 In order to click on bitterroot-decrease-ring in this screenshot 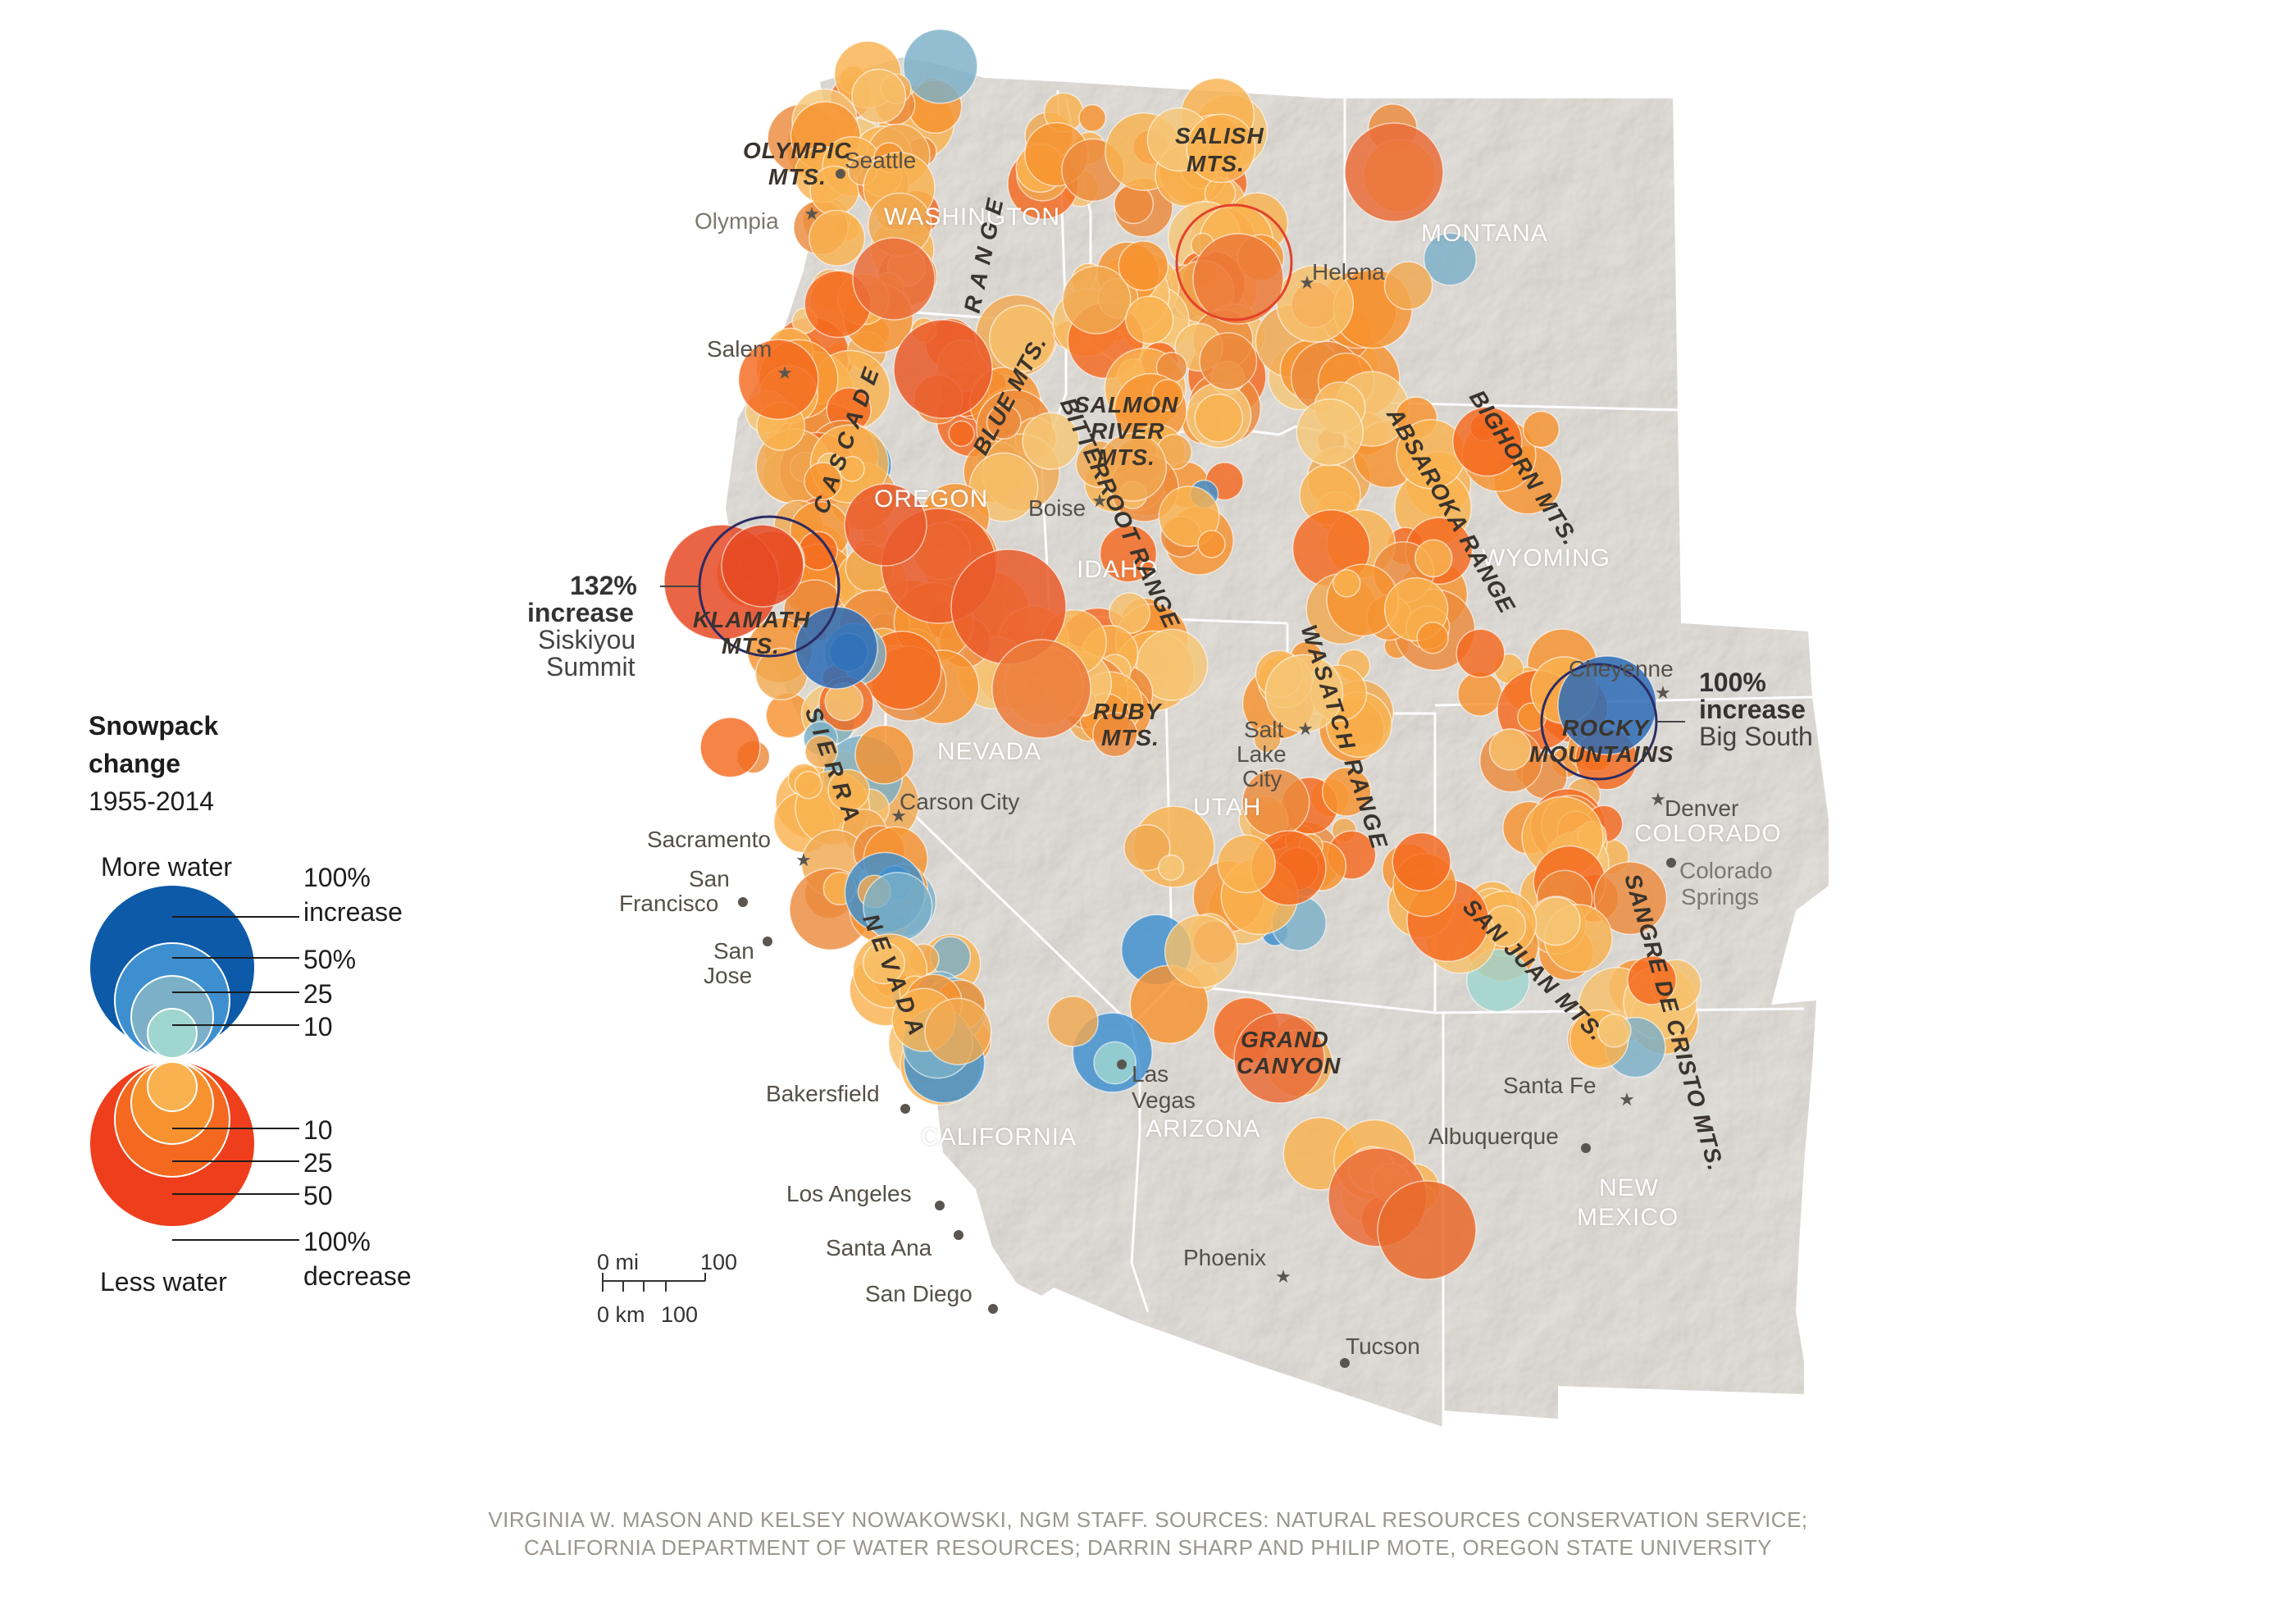, I will do `click(1234, 262)`.